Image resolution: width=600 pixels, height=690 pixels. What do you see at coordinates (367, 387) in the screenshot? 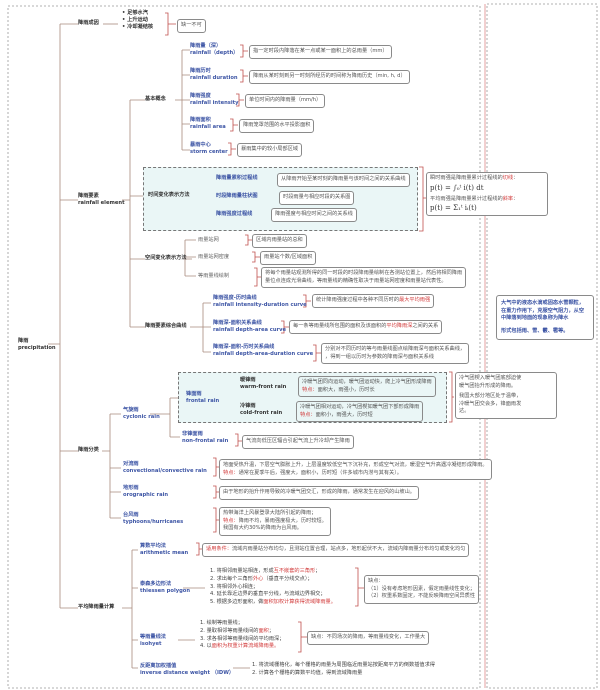
I see `warm-front-desc: 冷暖气团同向运动，暖气团运动快，爬上冷气团形成降雨 特点：面积大，雨强小，历时长` at bounding box center [367, 387].